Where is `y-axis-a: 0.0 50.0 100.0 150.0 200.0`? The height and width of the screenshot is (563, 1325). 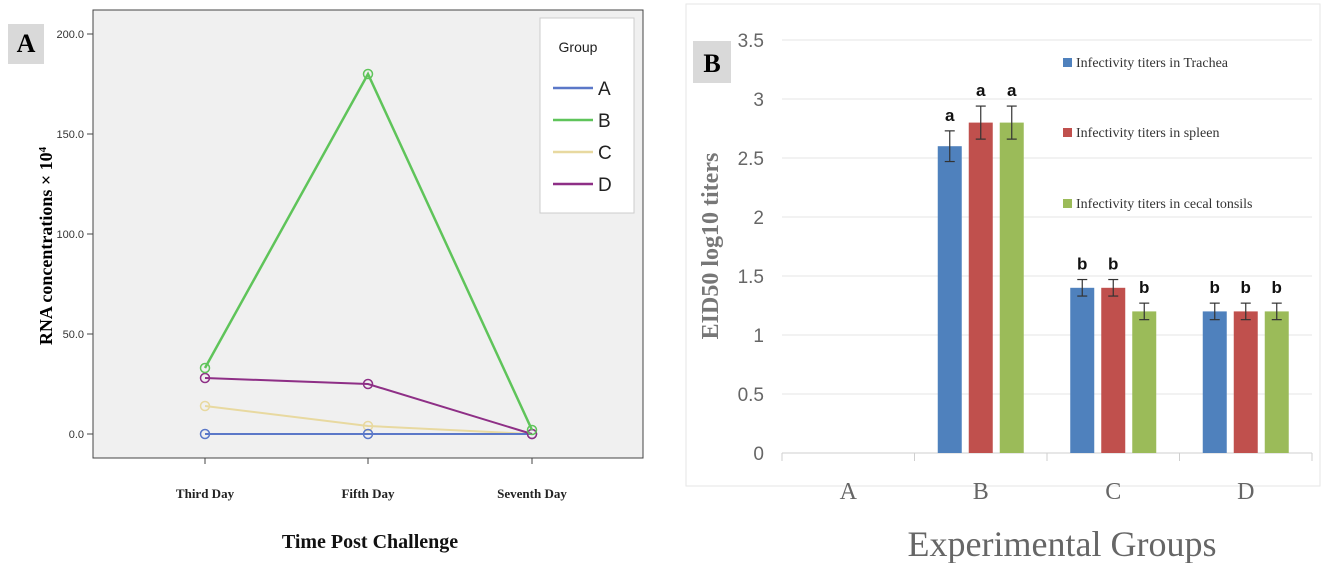 y-axis-a: 0.0 50.0 100.0 150.0 200.0 is located at coordinates (75, 234).